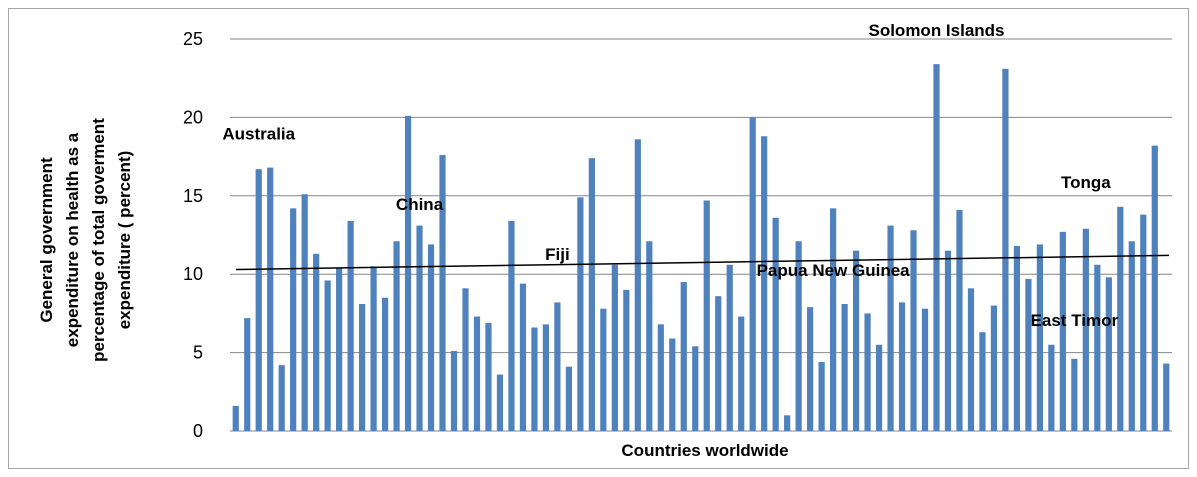 This screenshot has height=477, width=1197. I want to click on annotation-papua-new-guinea: Papua New Guinea, so click(834, 270).